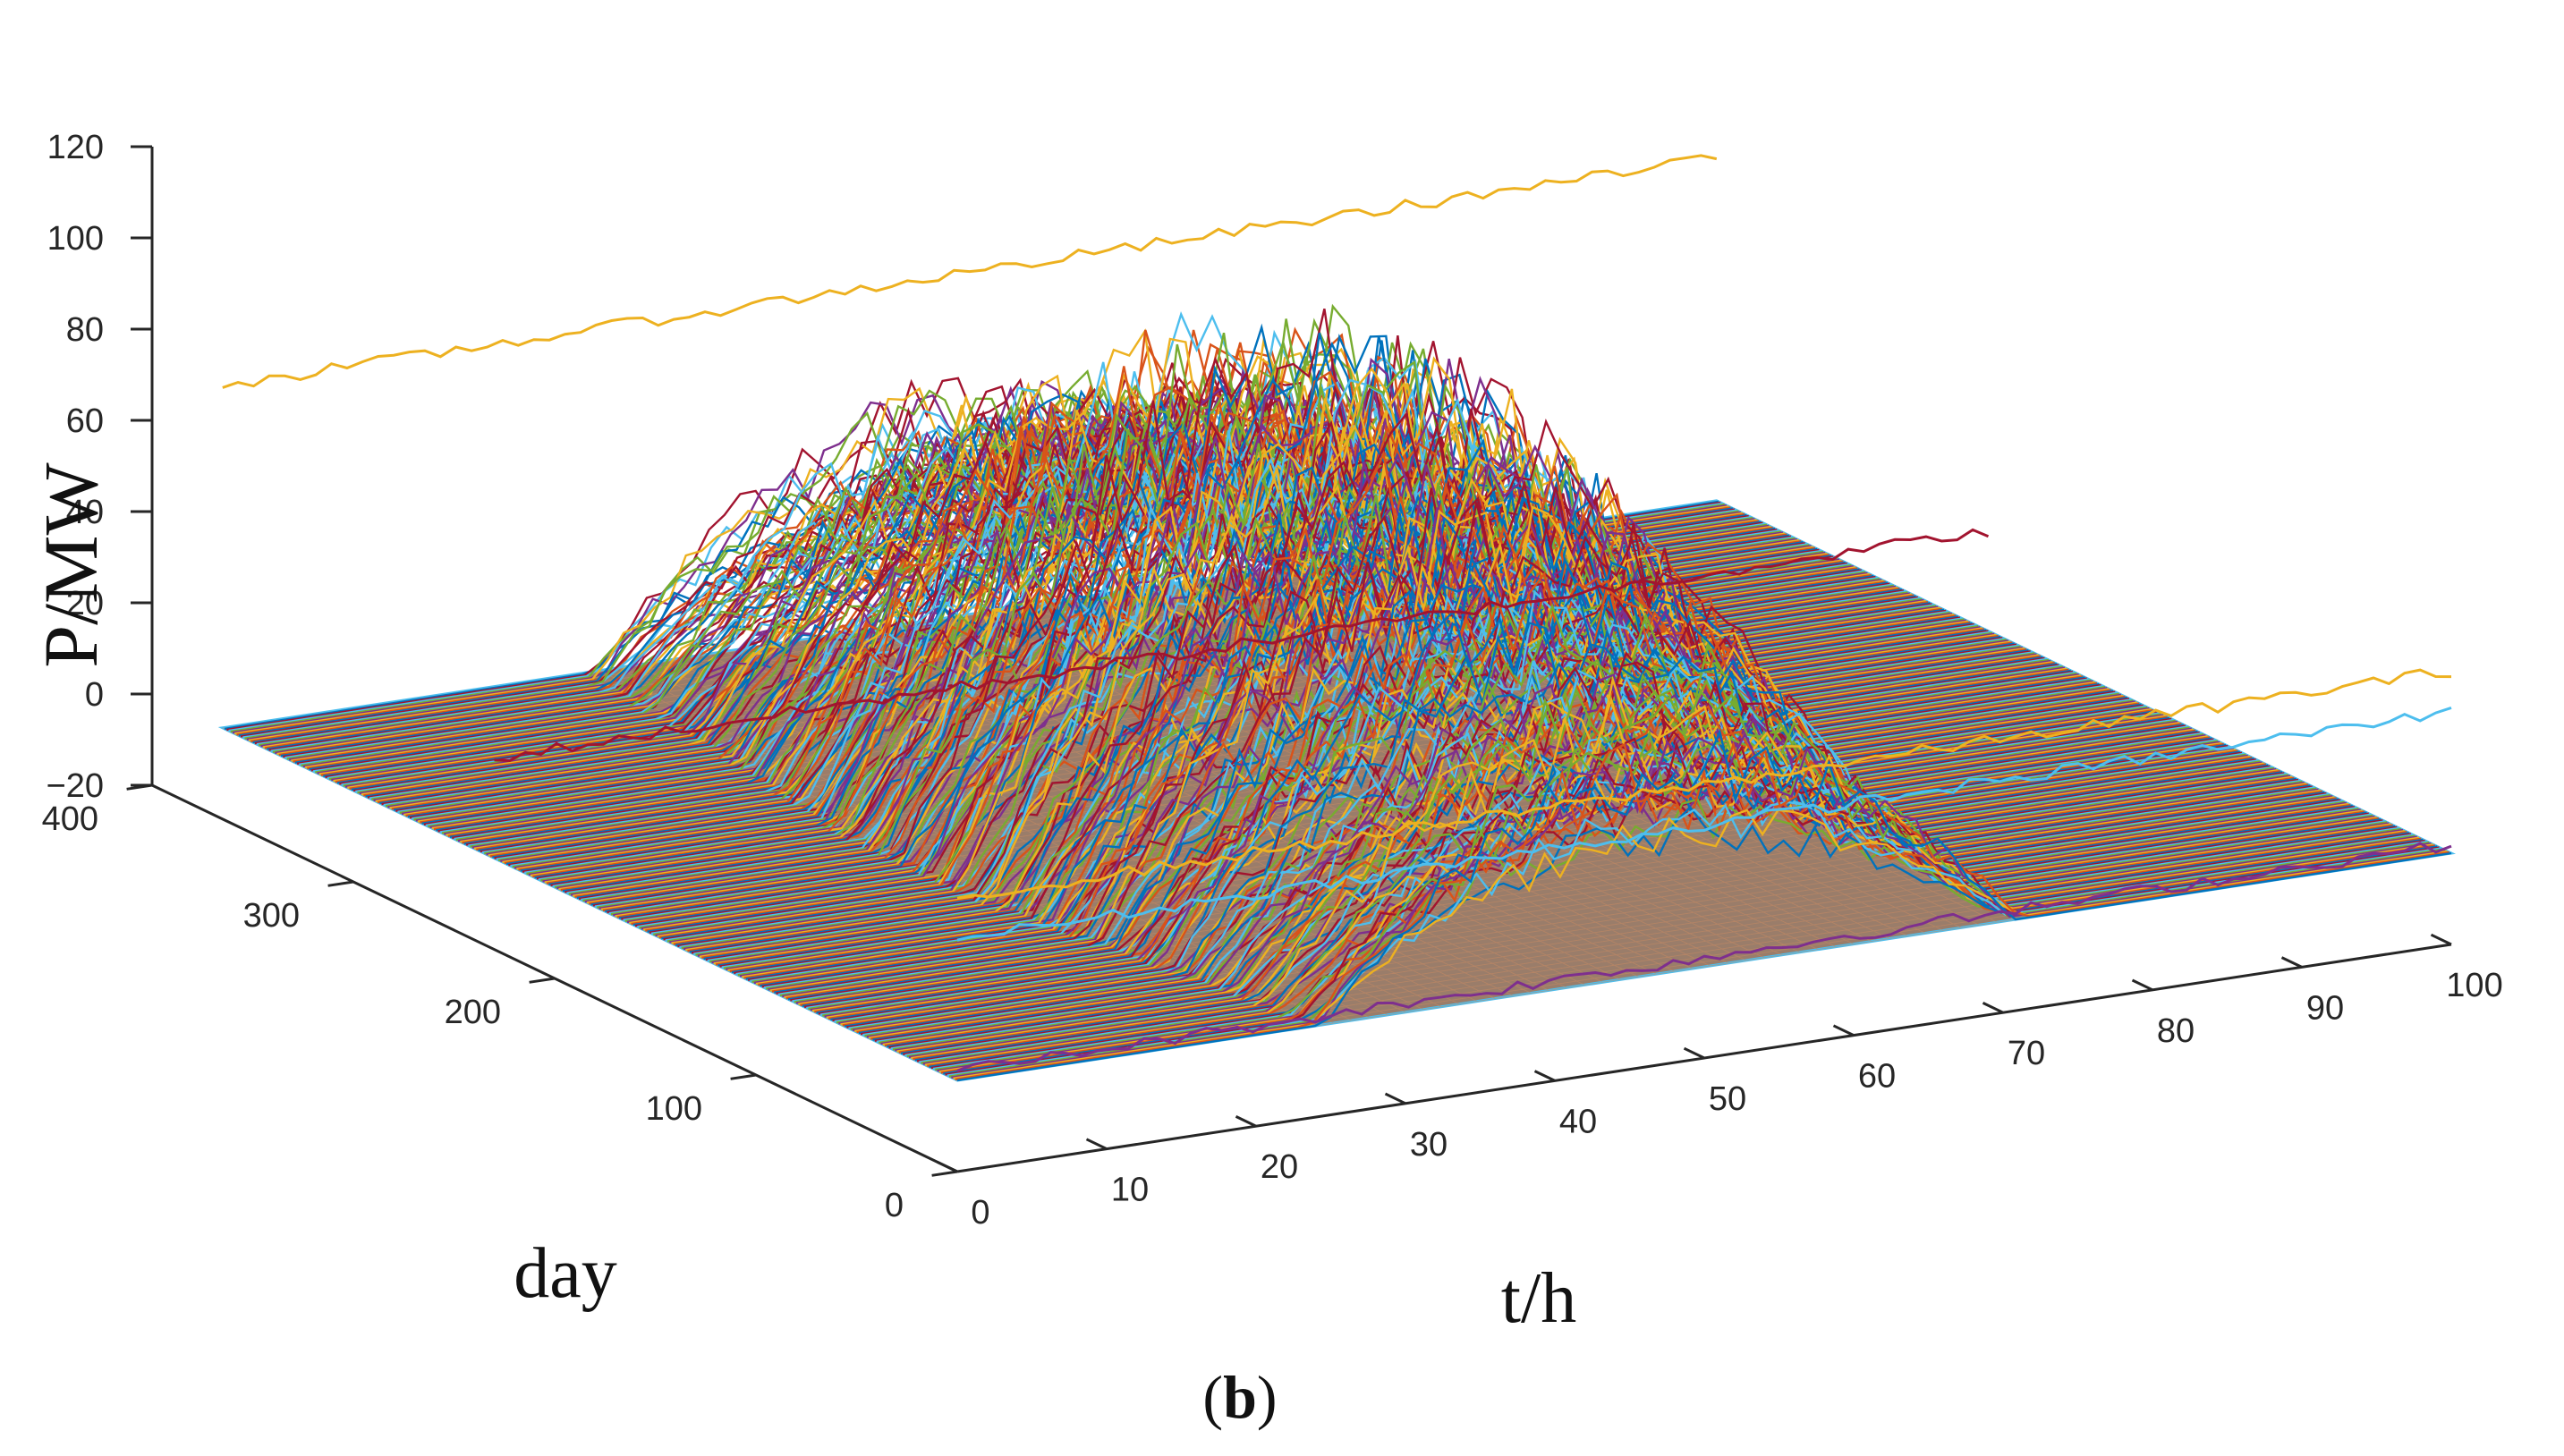 The width and height of the screenshot is (2564, 1456). I want to click on x-axis-label: t/h, so click(1538, 1298).